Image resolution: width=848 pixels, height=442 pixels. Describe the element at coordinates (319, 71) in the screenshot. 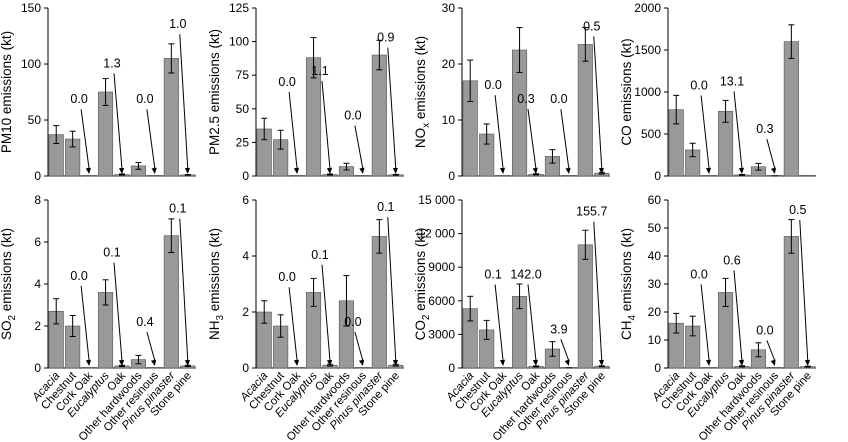

I see `value-annotation: 1.1` at that location.